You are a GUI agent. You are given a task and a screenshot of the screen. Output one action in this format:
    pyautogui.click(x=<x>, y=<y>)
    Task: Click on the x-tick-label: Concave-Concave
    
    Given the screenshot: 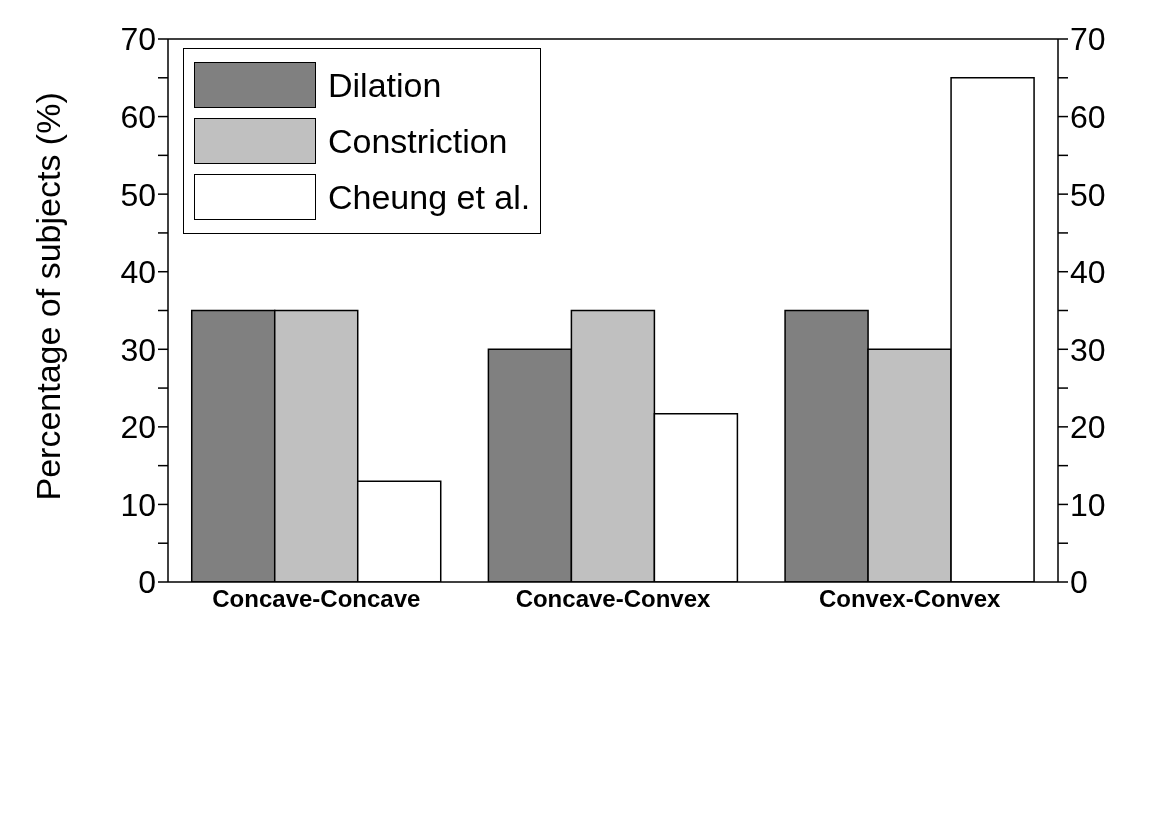 What is the action you would take?
    pyautogui.click(x=316, y=599)
    